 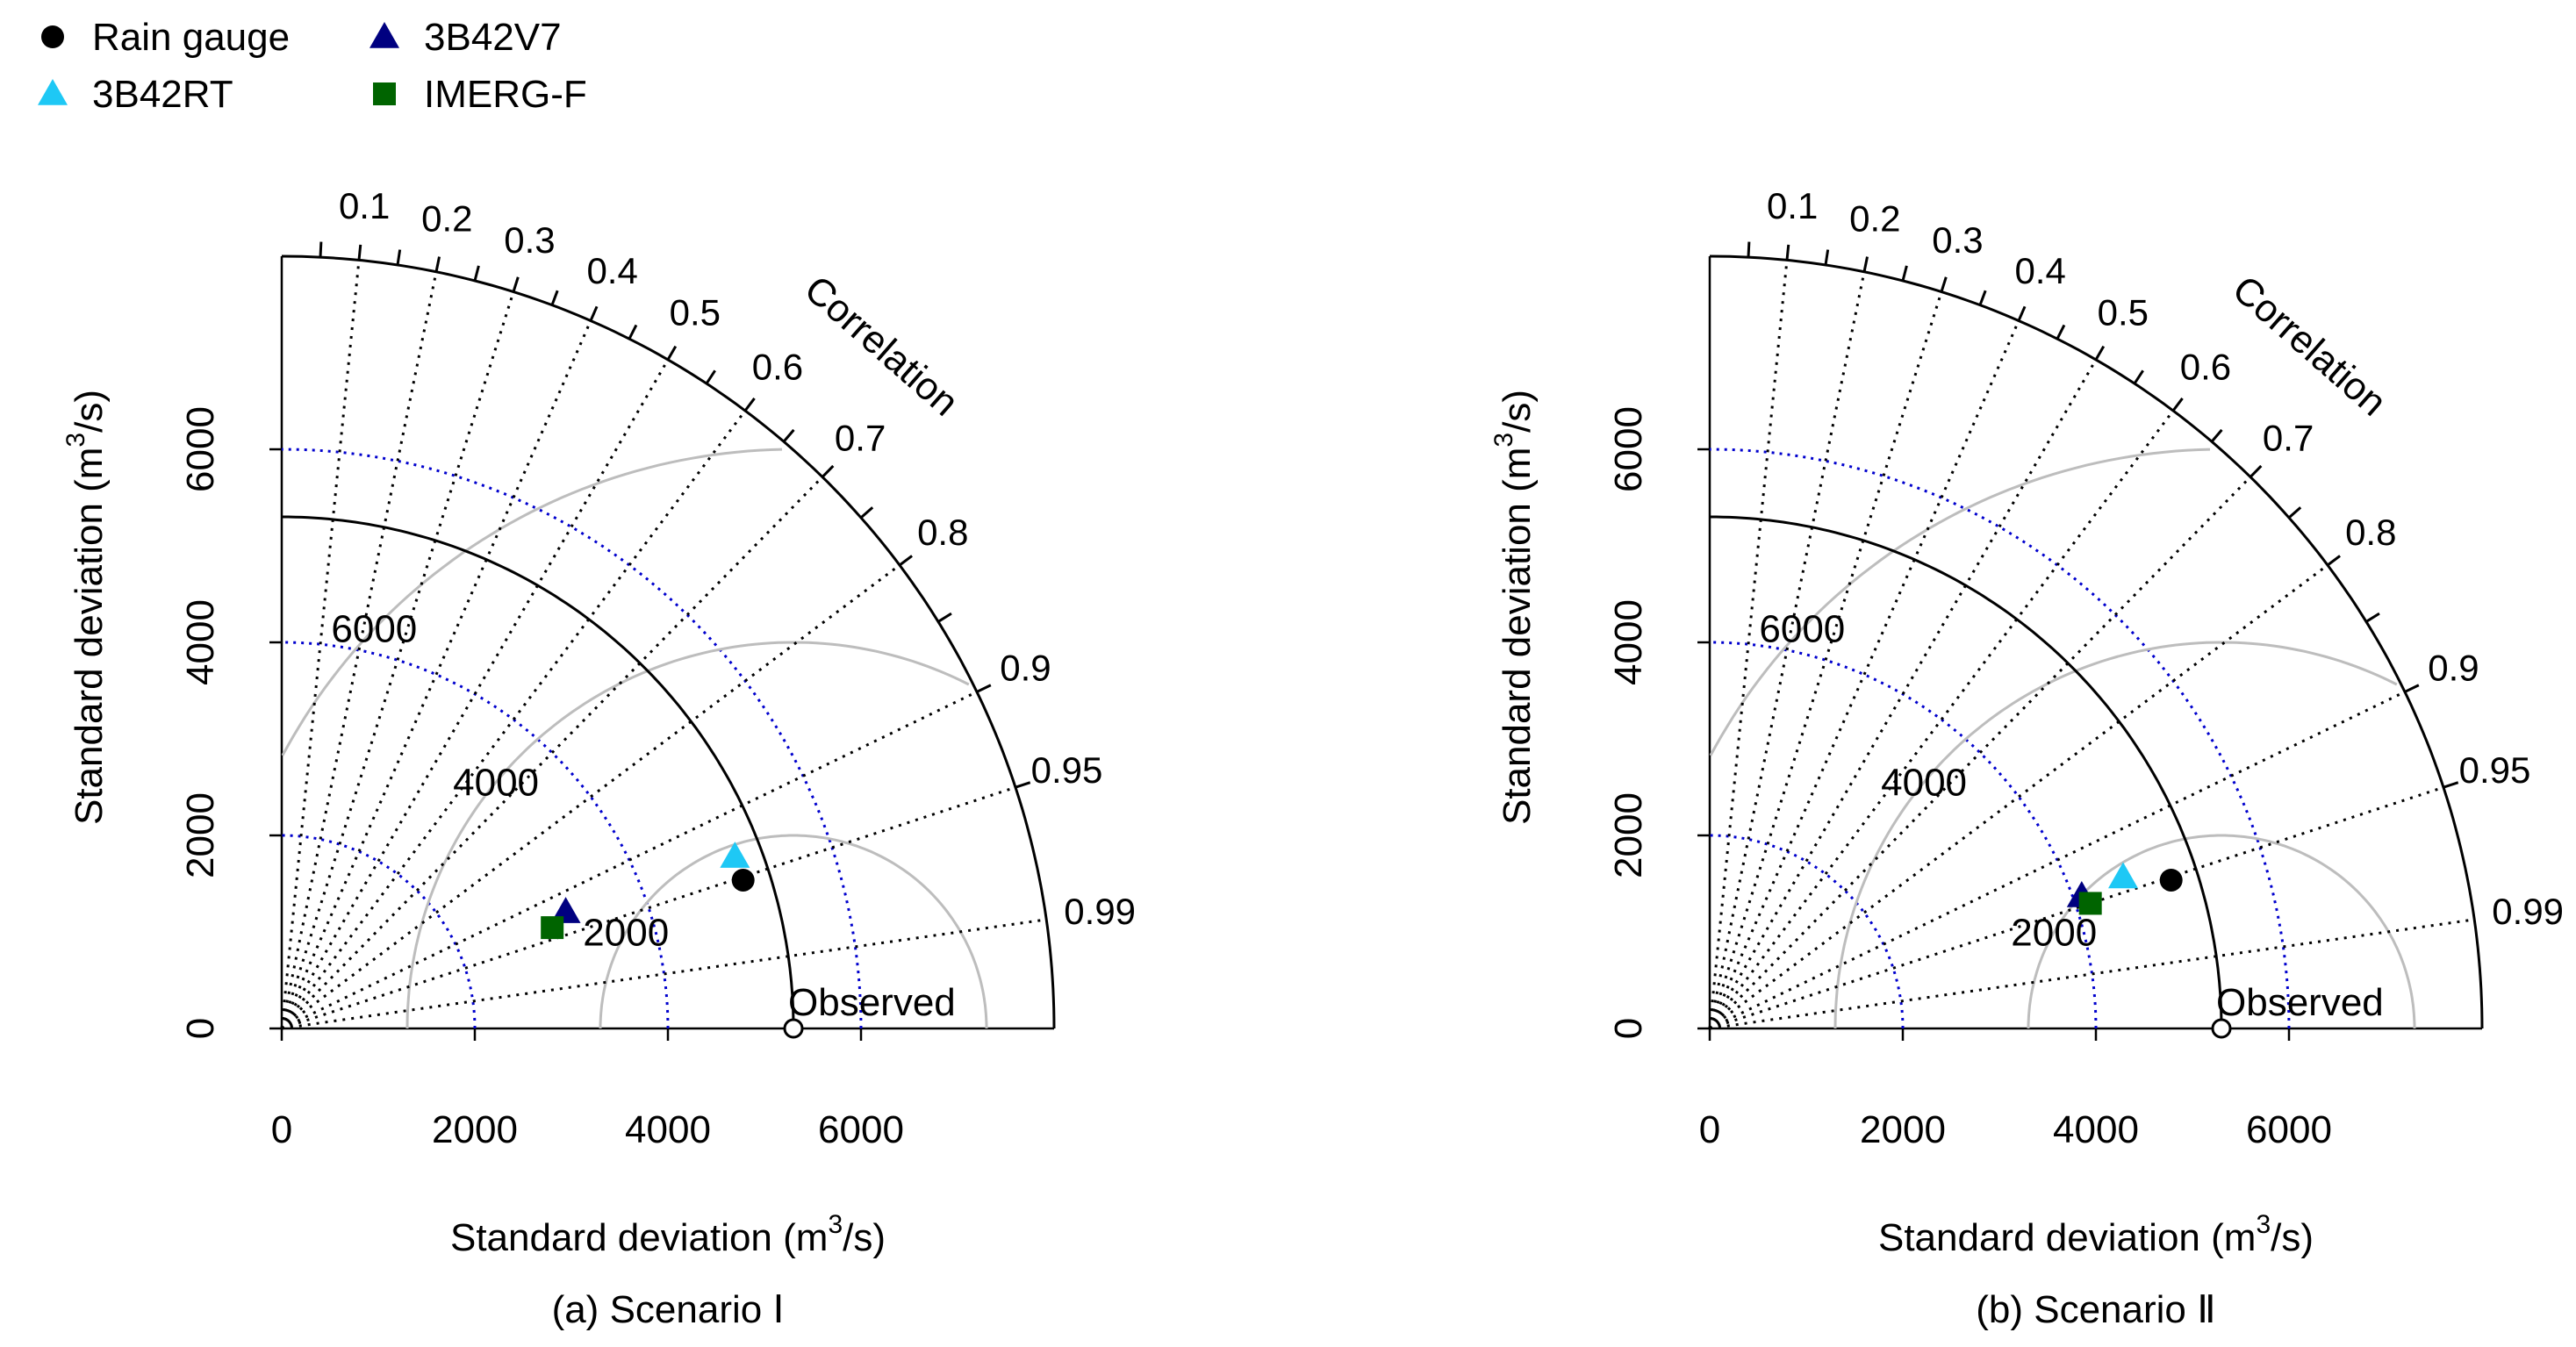 I want to click on rmsd-label-4000: 4000, so click(x=496, y=782).